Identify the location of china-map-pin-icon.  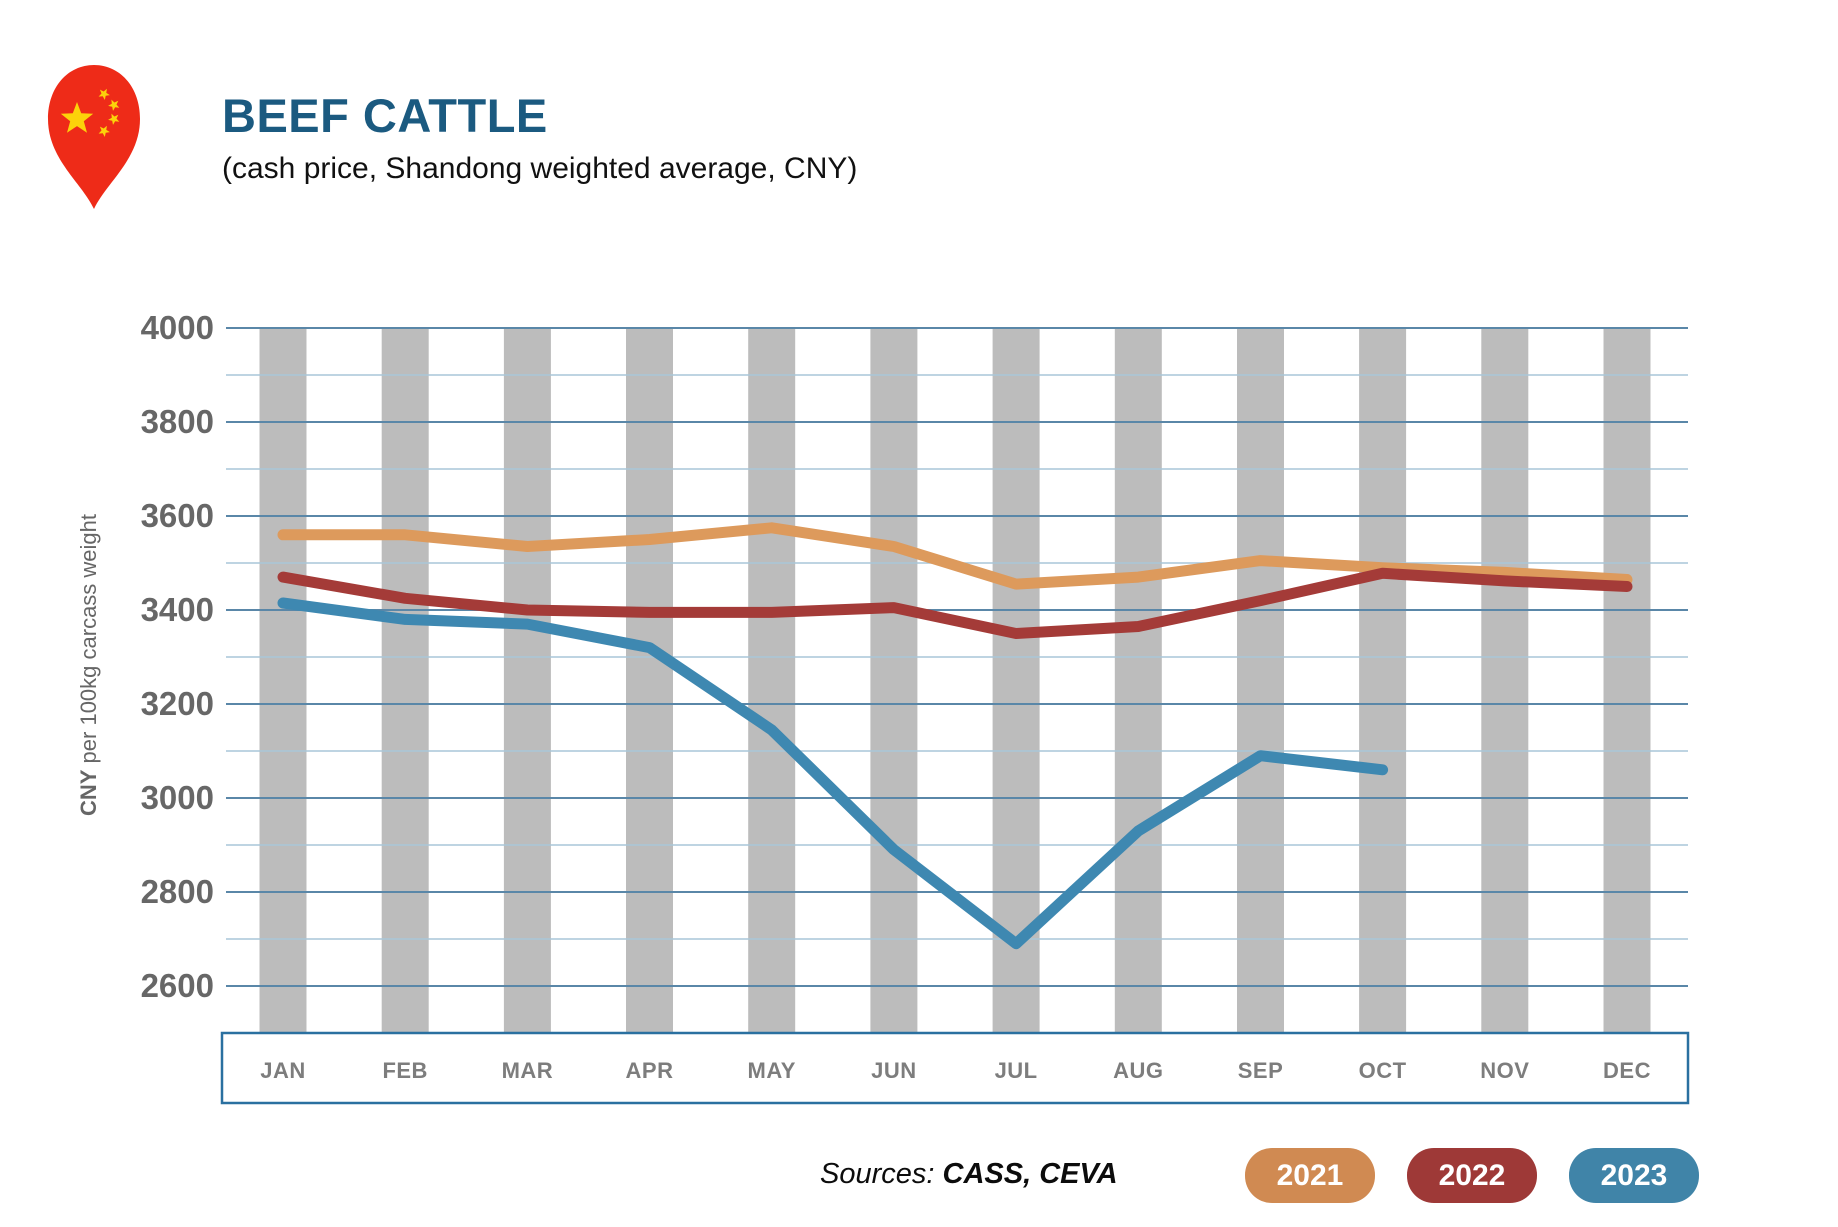
(94, 137).